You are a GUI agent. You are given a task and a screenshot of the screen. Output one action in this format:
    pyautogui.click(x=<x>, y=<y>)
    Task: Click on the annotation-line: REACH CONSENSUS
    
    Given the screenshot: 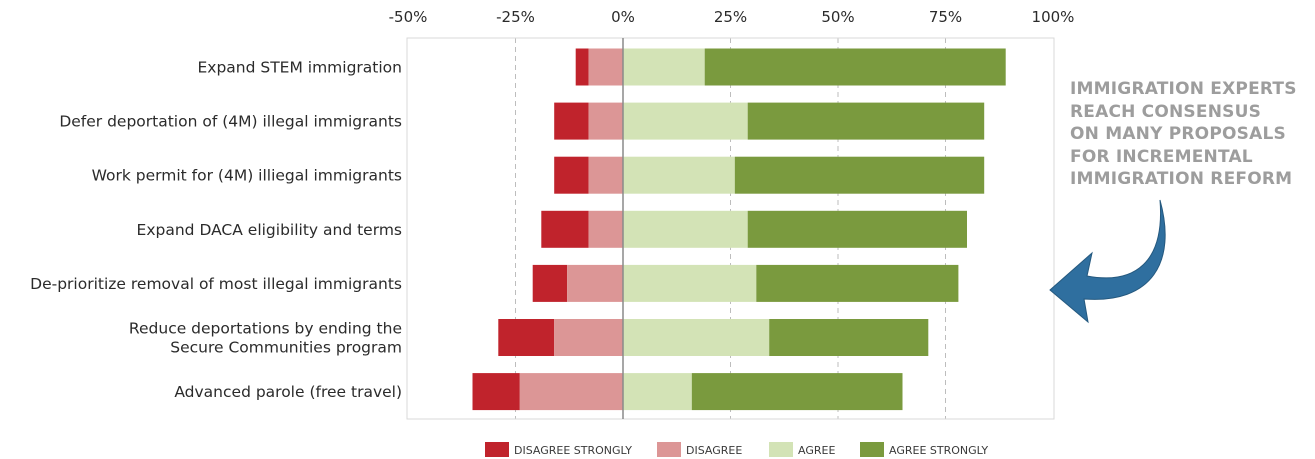 What is the action you would take?
    pyautogui.click(x=1166, y=111)
    